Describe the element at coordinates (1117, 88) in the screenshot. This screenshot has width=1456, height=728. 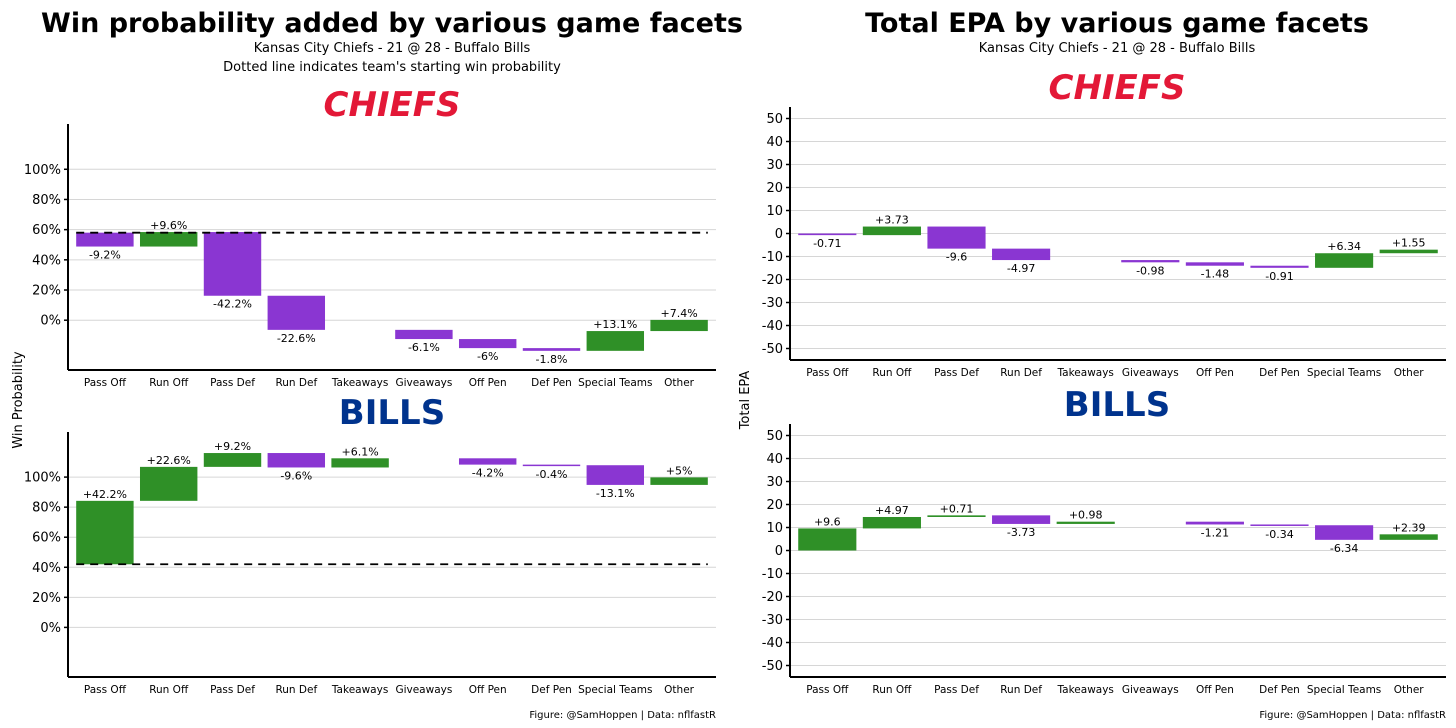
I see `chiefs-logo-right: CHIEFS` at that location.